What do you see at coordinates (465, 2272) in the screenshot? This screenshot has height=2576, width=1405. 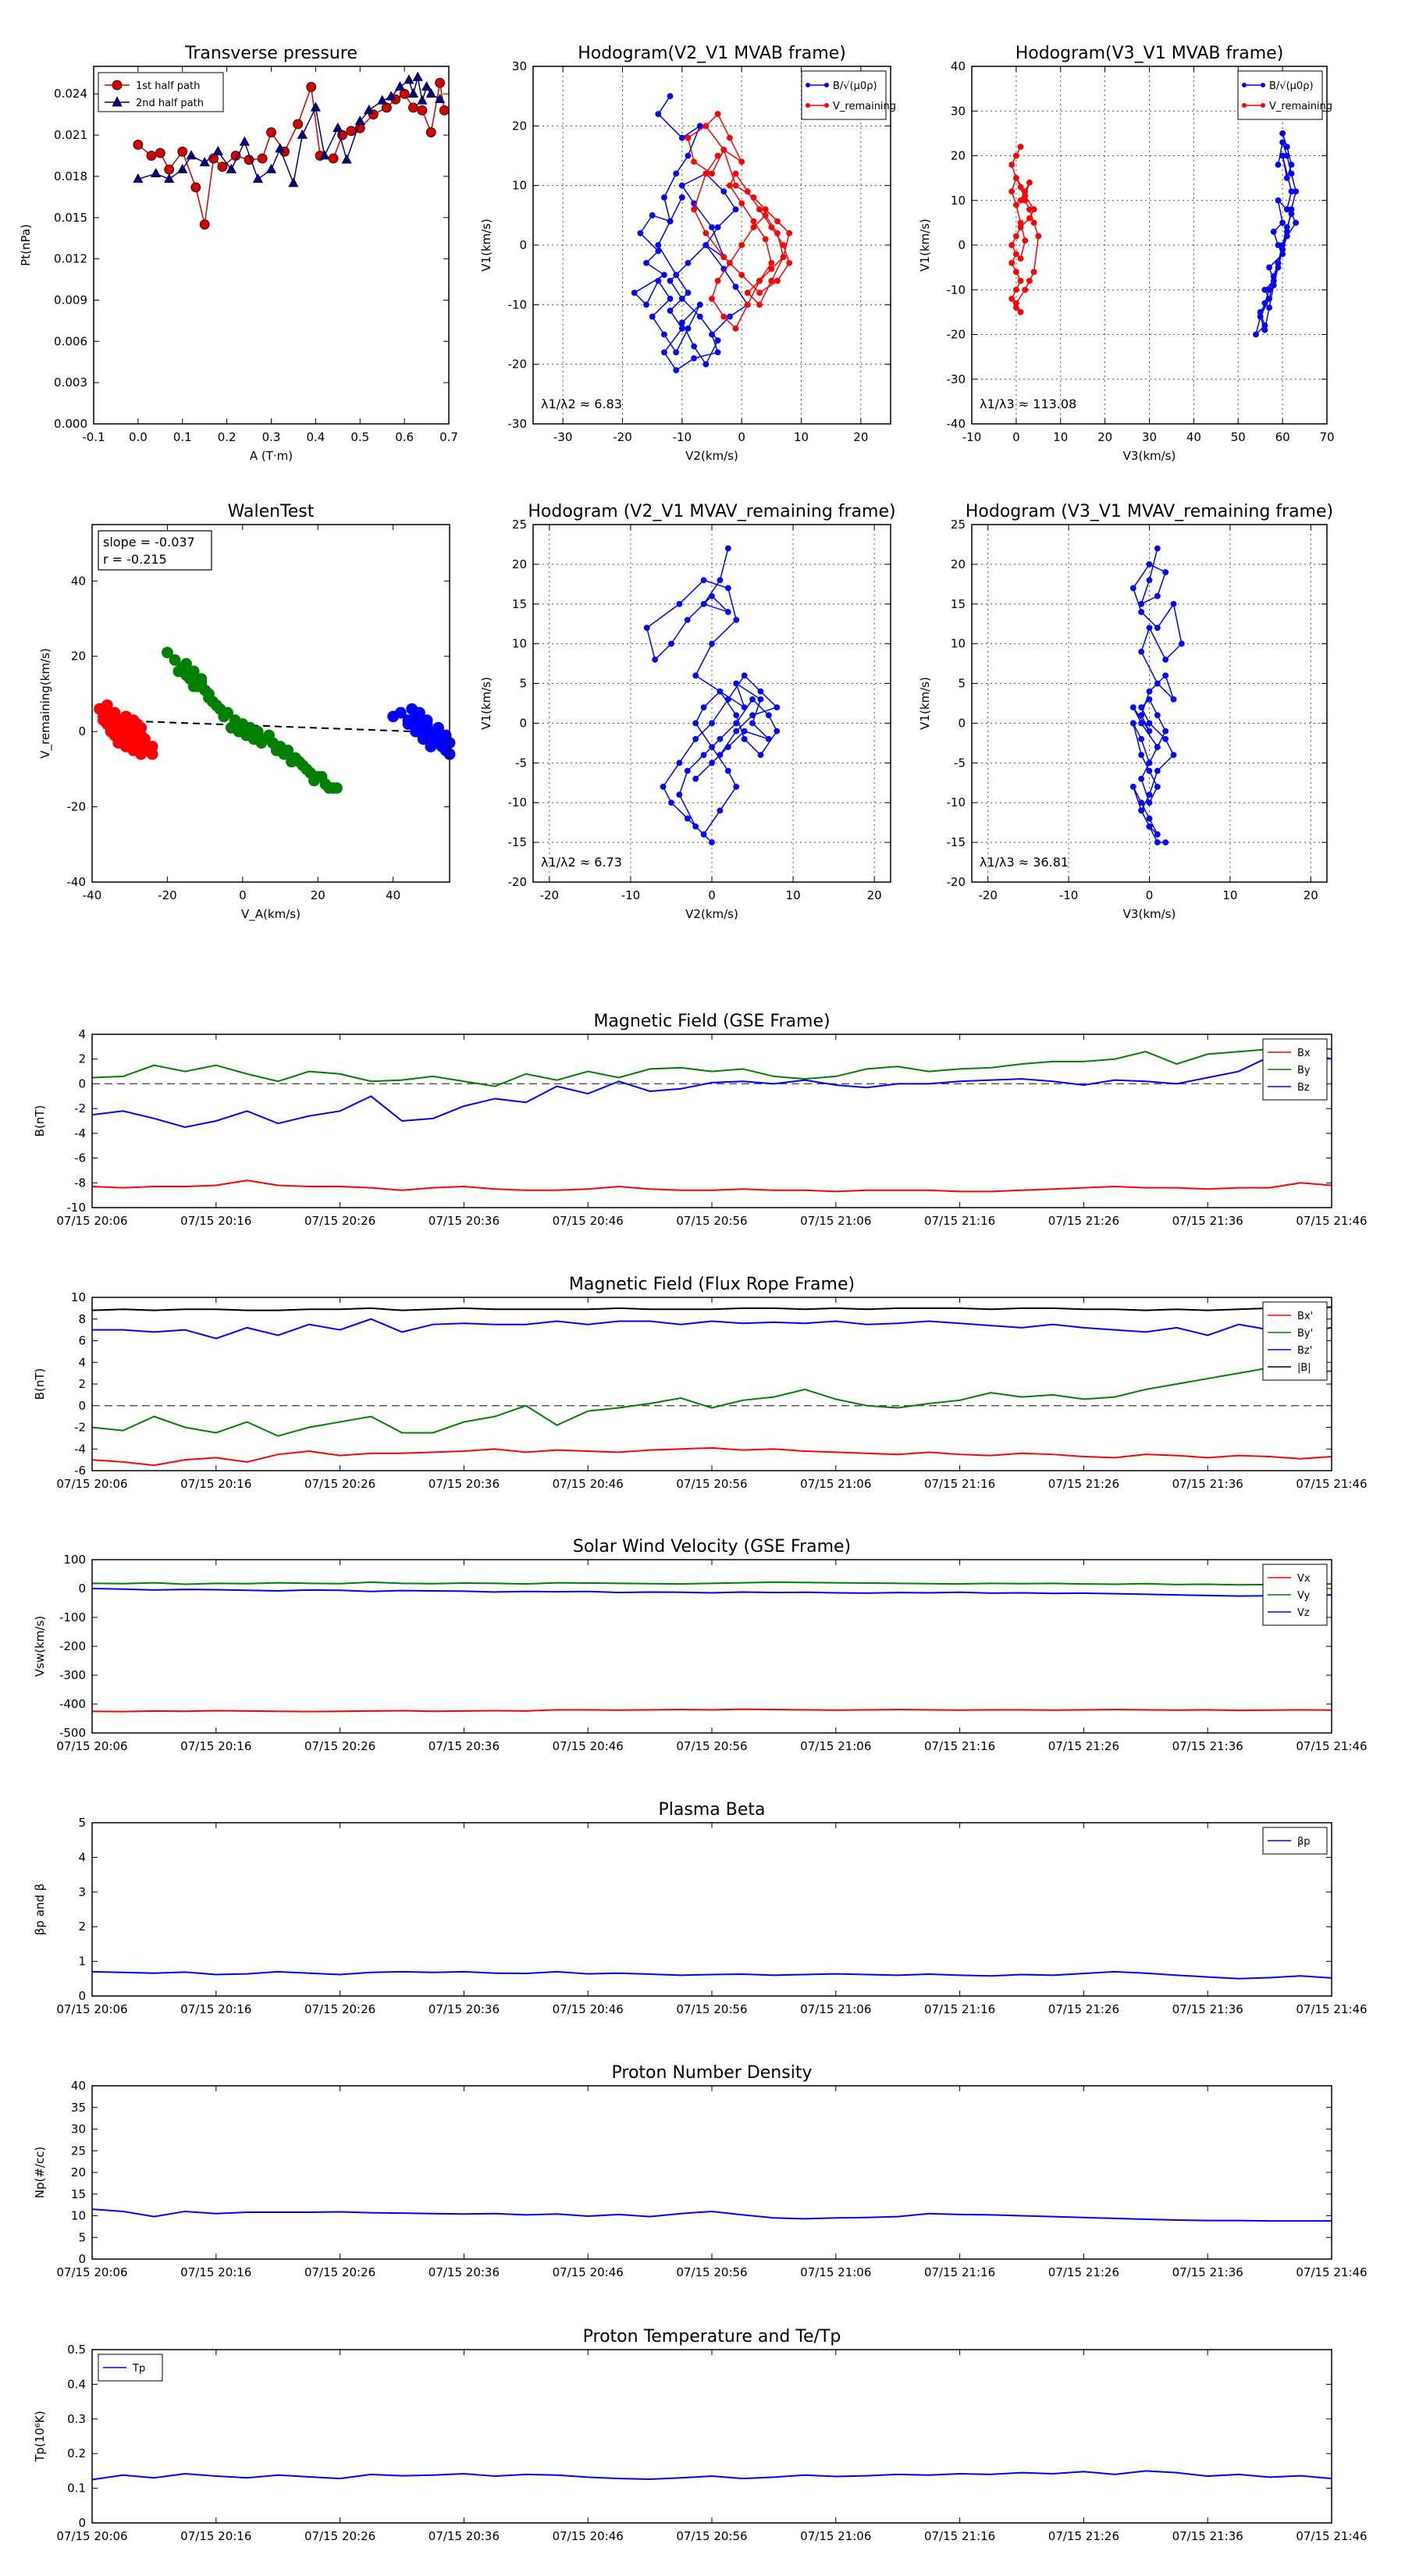 I see `x-tick-label: 07/15 20:36` at bounding box center [465, 2272].